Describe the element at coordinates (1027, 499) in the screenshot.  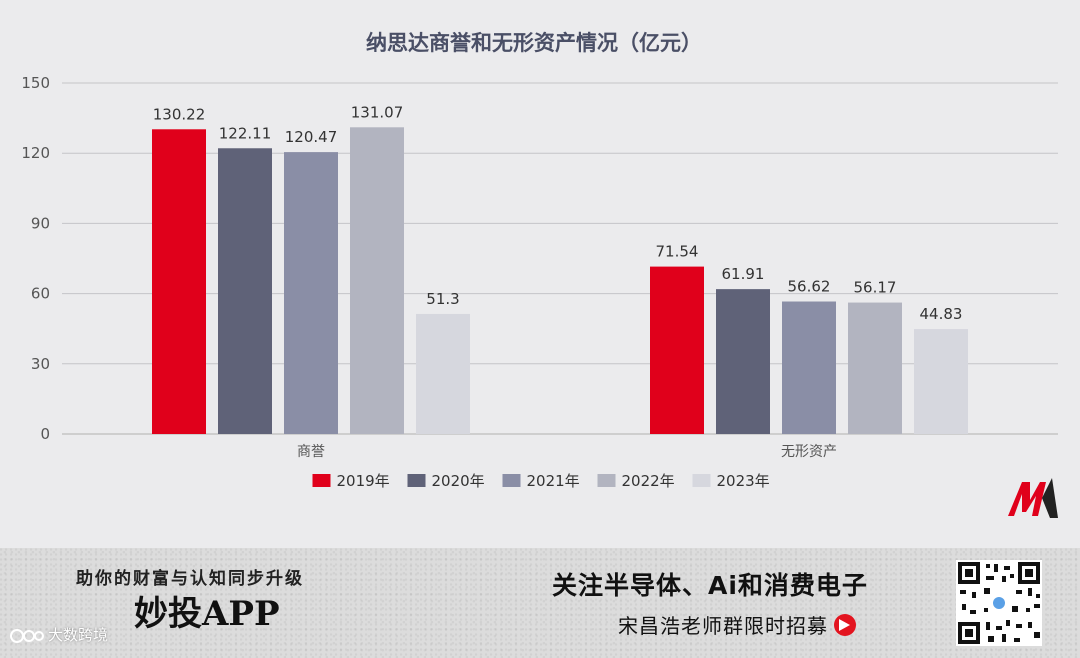
I see `logo-red-stroke` at that location.